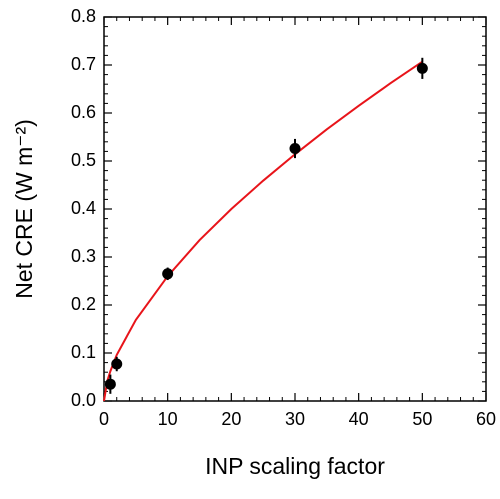  I want to click on x-tick-label: 0, so click(104, 419).